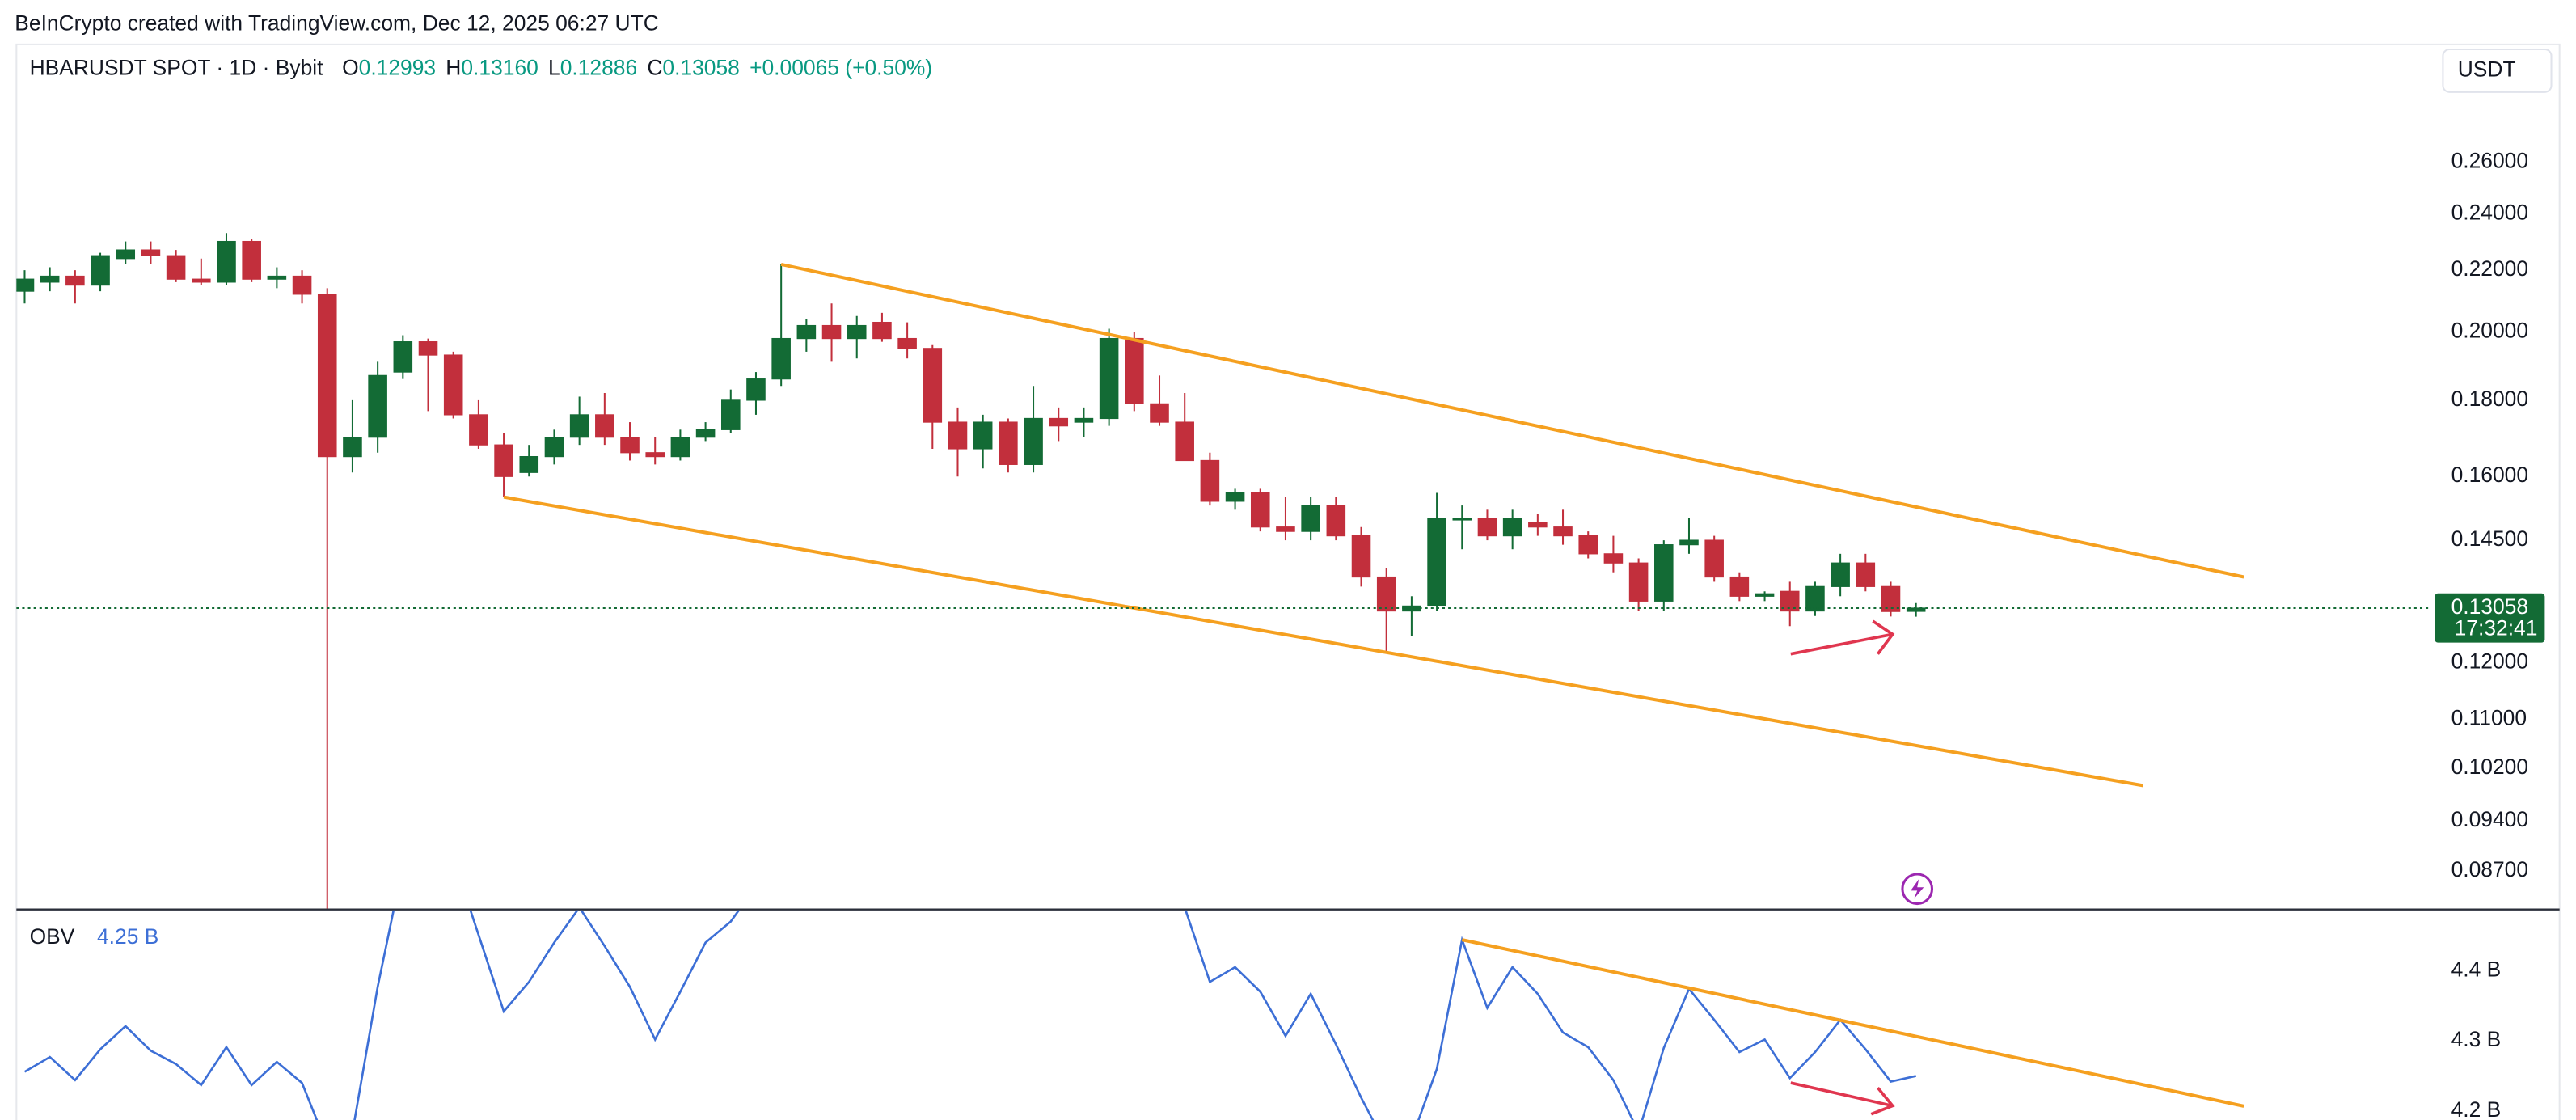  I want to click on price-tag, so click(2490, 618).